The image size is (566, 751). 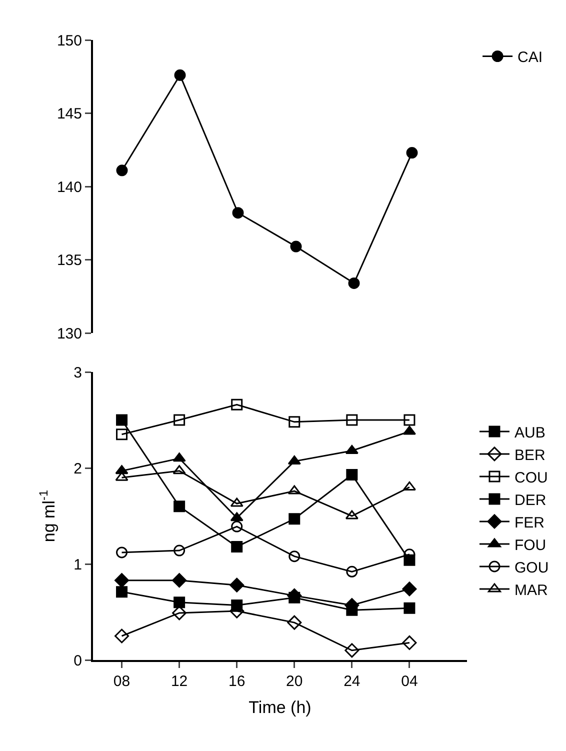 I want to click on legend-label: FER, so click(x=529, y=523).